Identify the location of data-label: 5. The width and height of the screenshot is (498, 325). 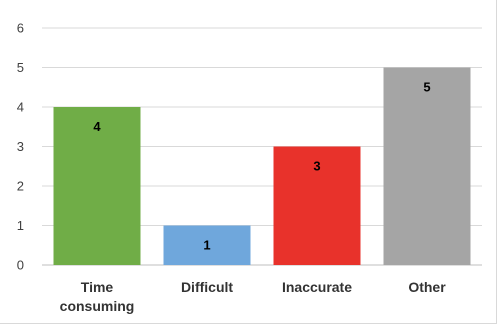
(426, 87).